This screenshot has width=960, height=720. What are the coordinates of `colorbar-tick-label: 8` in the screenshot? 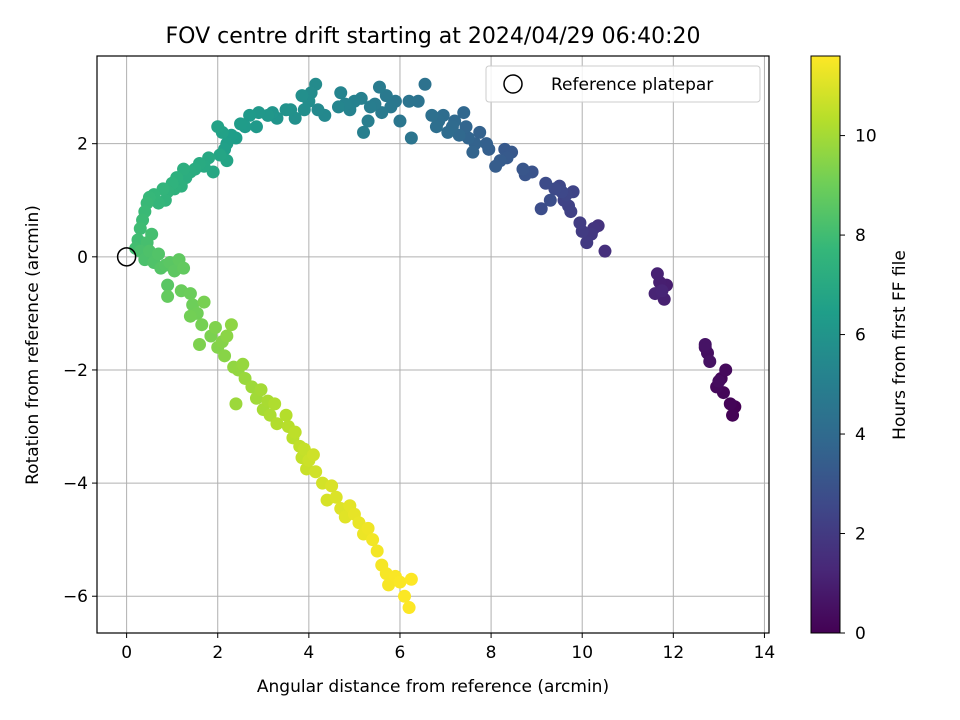 It's located at (860, 236).